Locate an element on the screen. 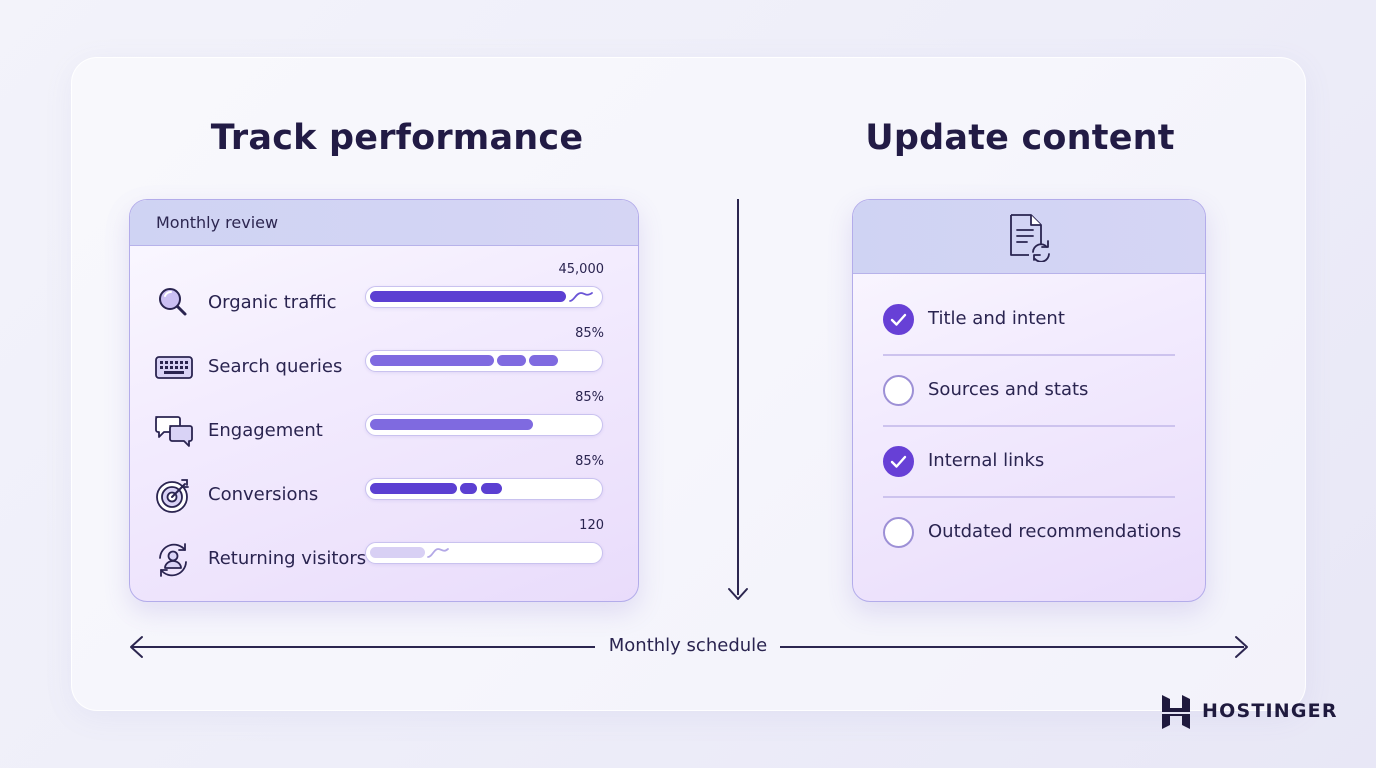 The height and width of the screenshot is (768, 1376). document-refresh-icon is located at coordinates (1030, 238).